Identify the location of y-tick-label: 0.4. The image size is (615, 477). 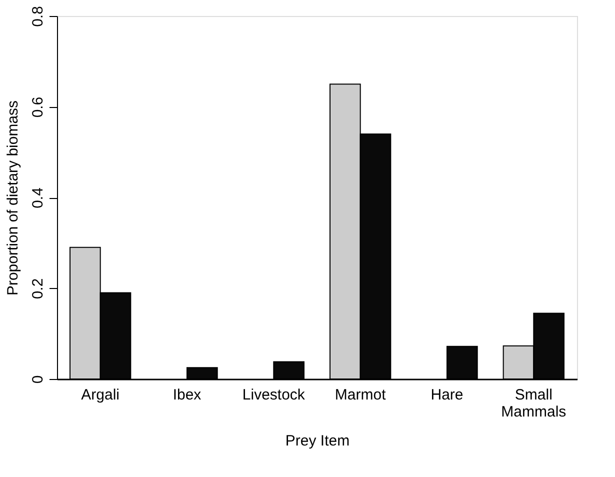
(38, 198).